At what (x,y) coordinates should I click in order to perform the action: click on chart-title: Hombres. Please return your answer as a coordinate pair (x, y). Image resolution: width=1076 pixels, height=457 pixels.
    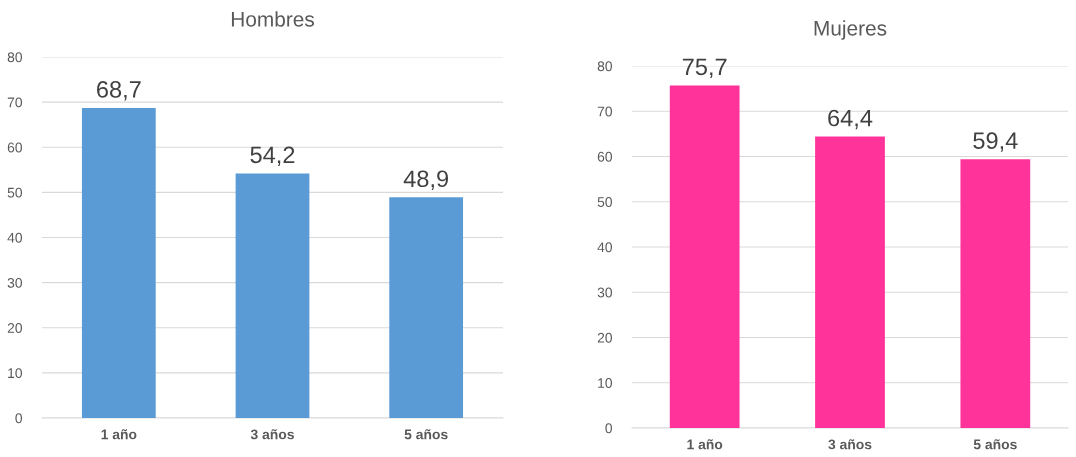
    Looking at the image, I should click on (273, 19).